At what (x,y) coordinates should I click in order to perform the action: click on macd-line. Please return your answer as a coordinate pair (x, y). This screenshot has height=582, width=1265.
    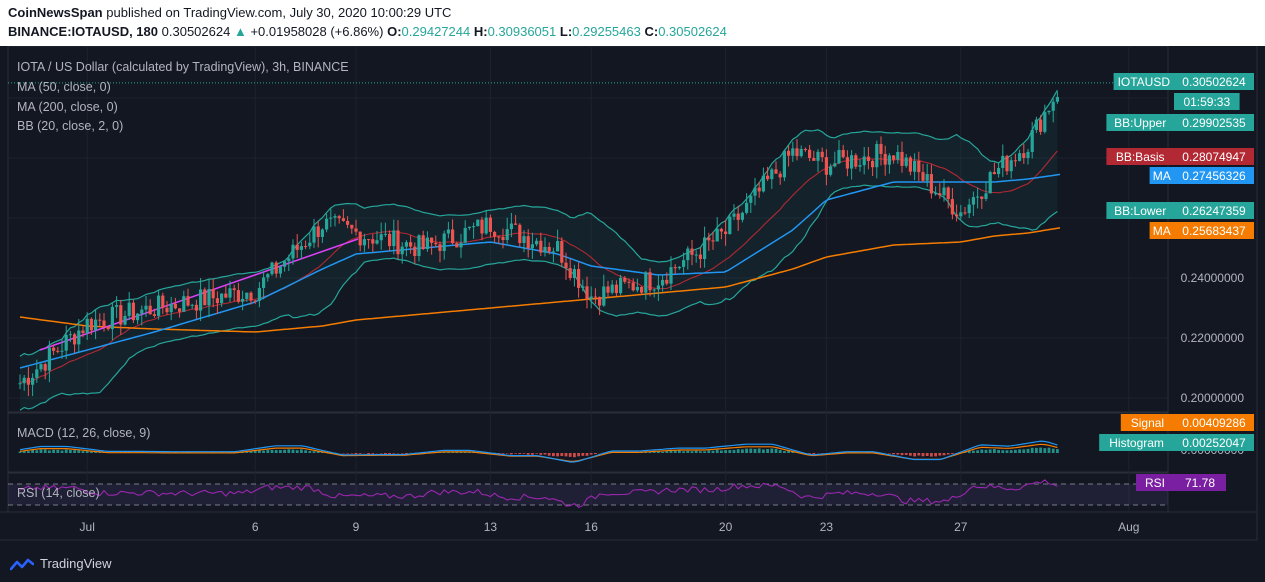
    Looking at the image, I should click on (538, 451).